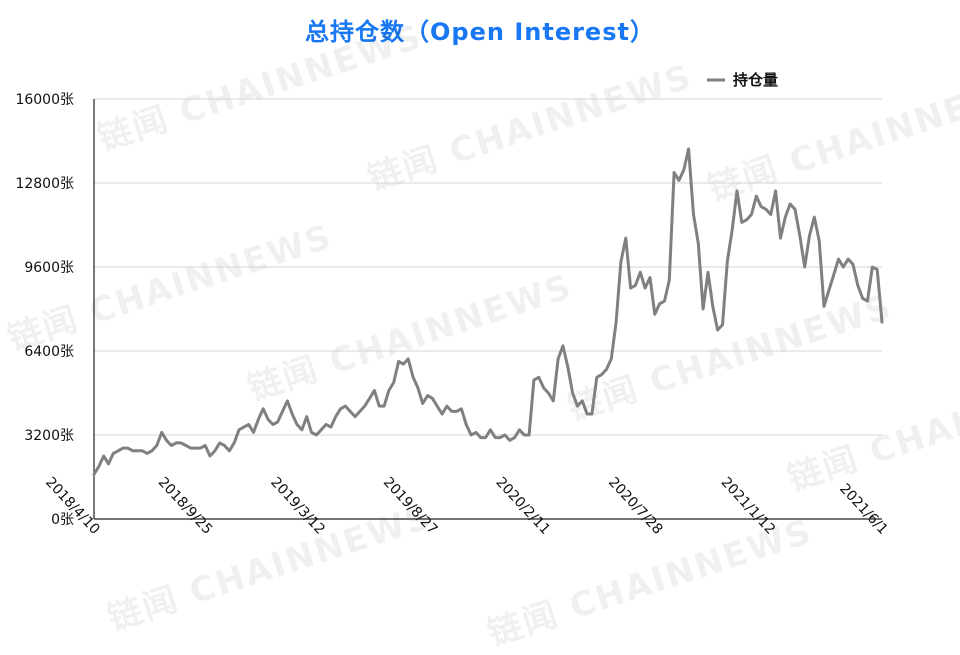 The image size is (960, 655). Describe the element at coordinates (62, 520) in the screenshot. I see `y-tick-label: 0张` at that location.